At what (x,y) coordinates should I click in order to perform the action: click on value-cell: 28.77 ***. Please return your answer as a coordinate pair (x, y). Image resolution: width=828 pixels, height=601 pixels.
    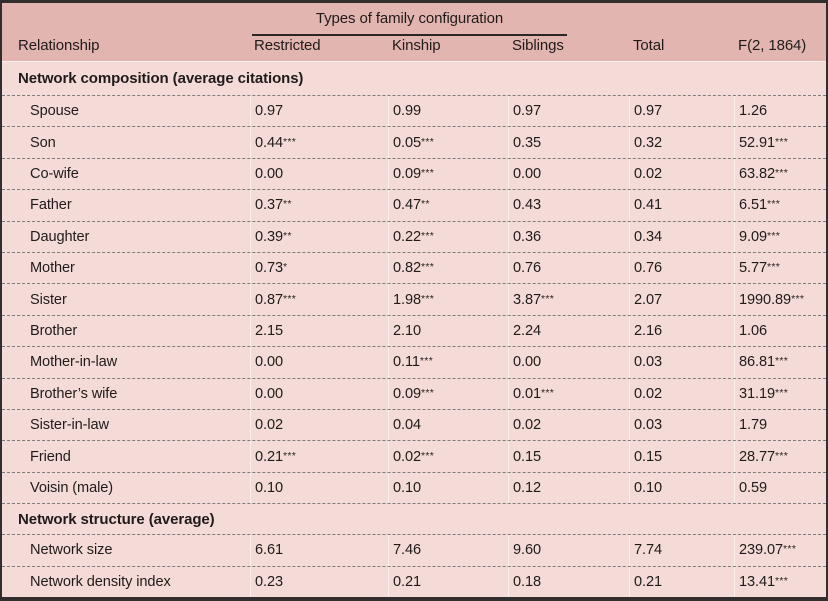
    Looking at the image, I should click on (780, 456).